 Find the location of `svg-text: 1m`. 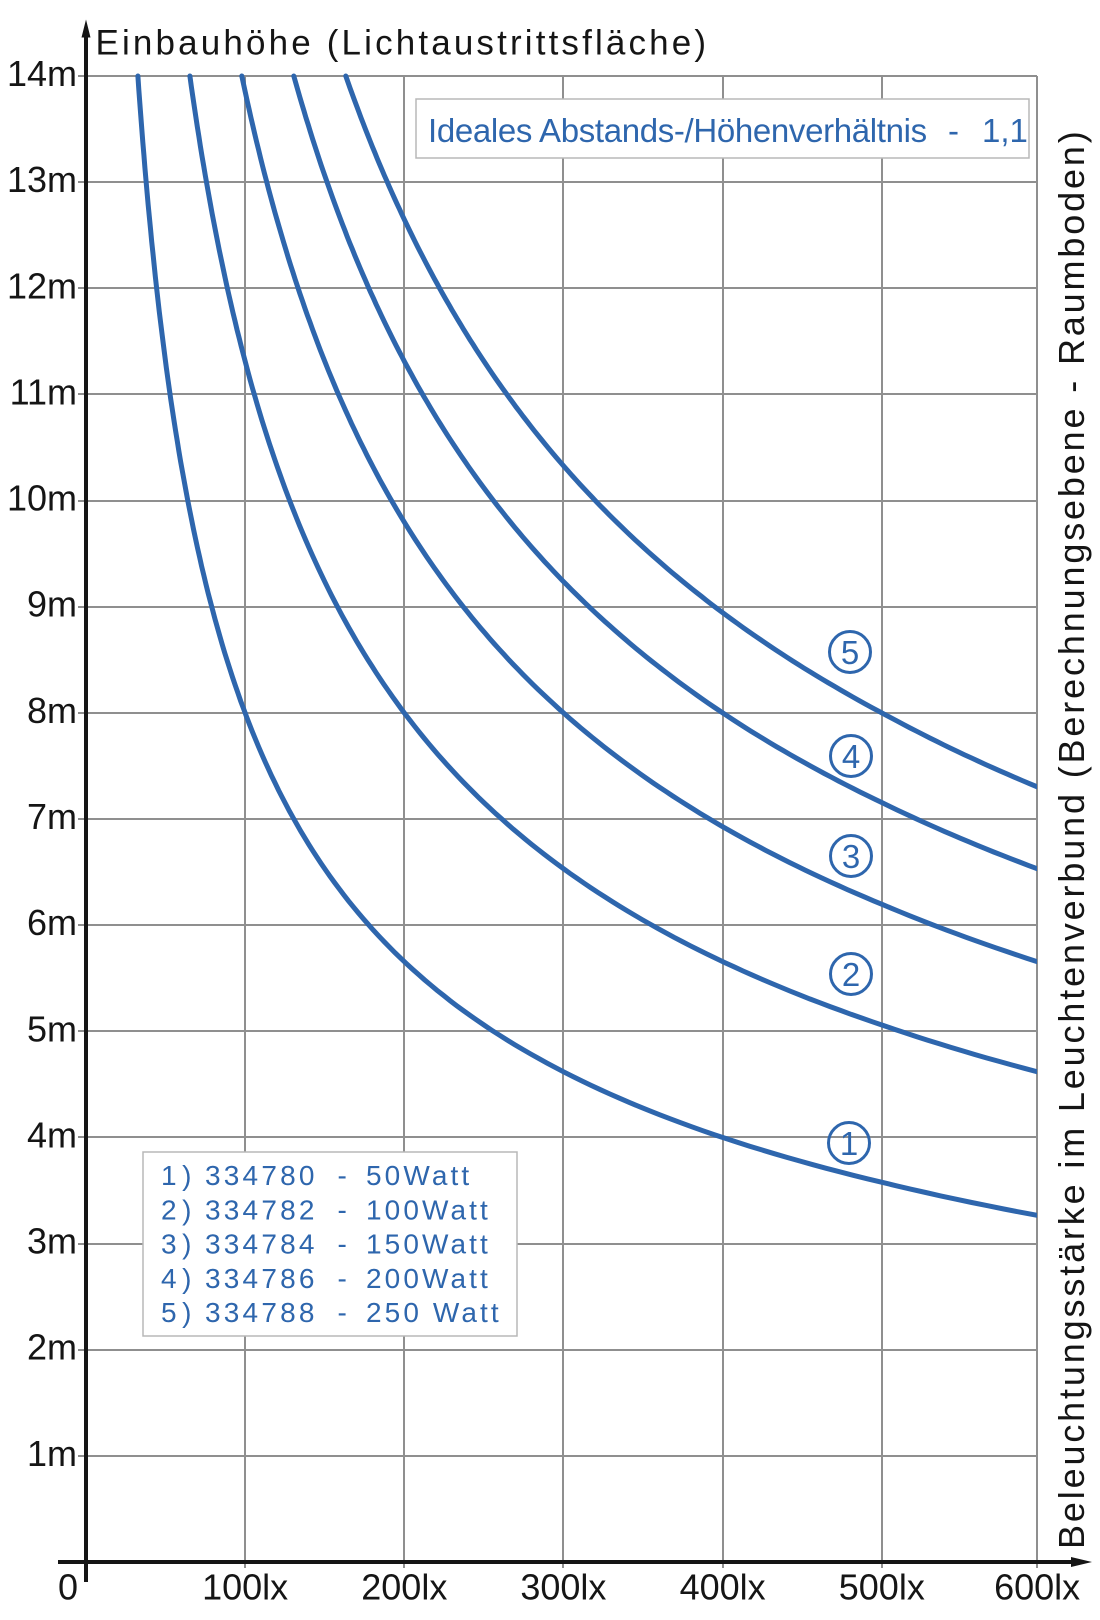

svg-text: 1m is located at coordinates (52, 1453).